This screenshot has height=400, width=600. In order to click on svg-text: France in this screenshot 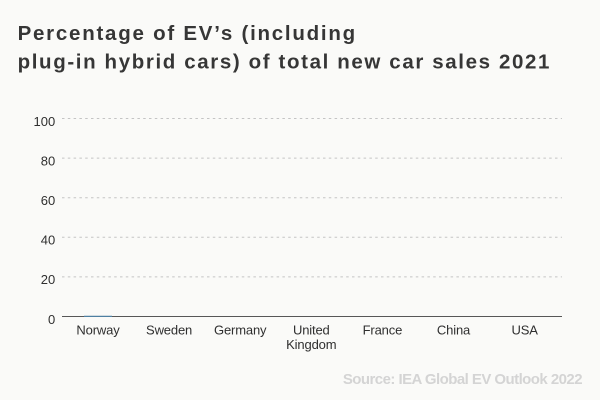, I will do `click(383, 330)`.